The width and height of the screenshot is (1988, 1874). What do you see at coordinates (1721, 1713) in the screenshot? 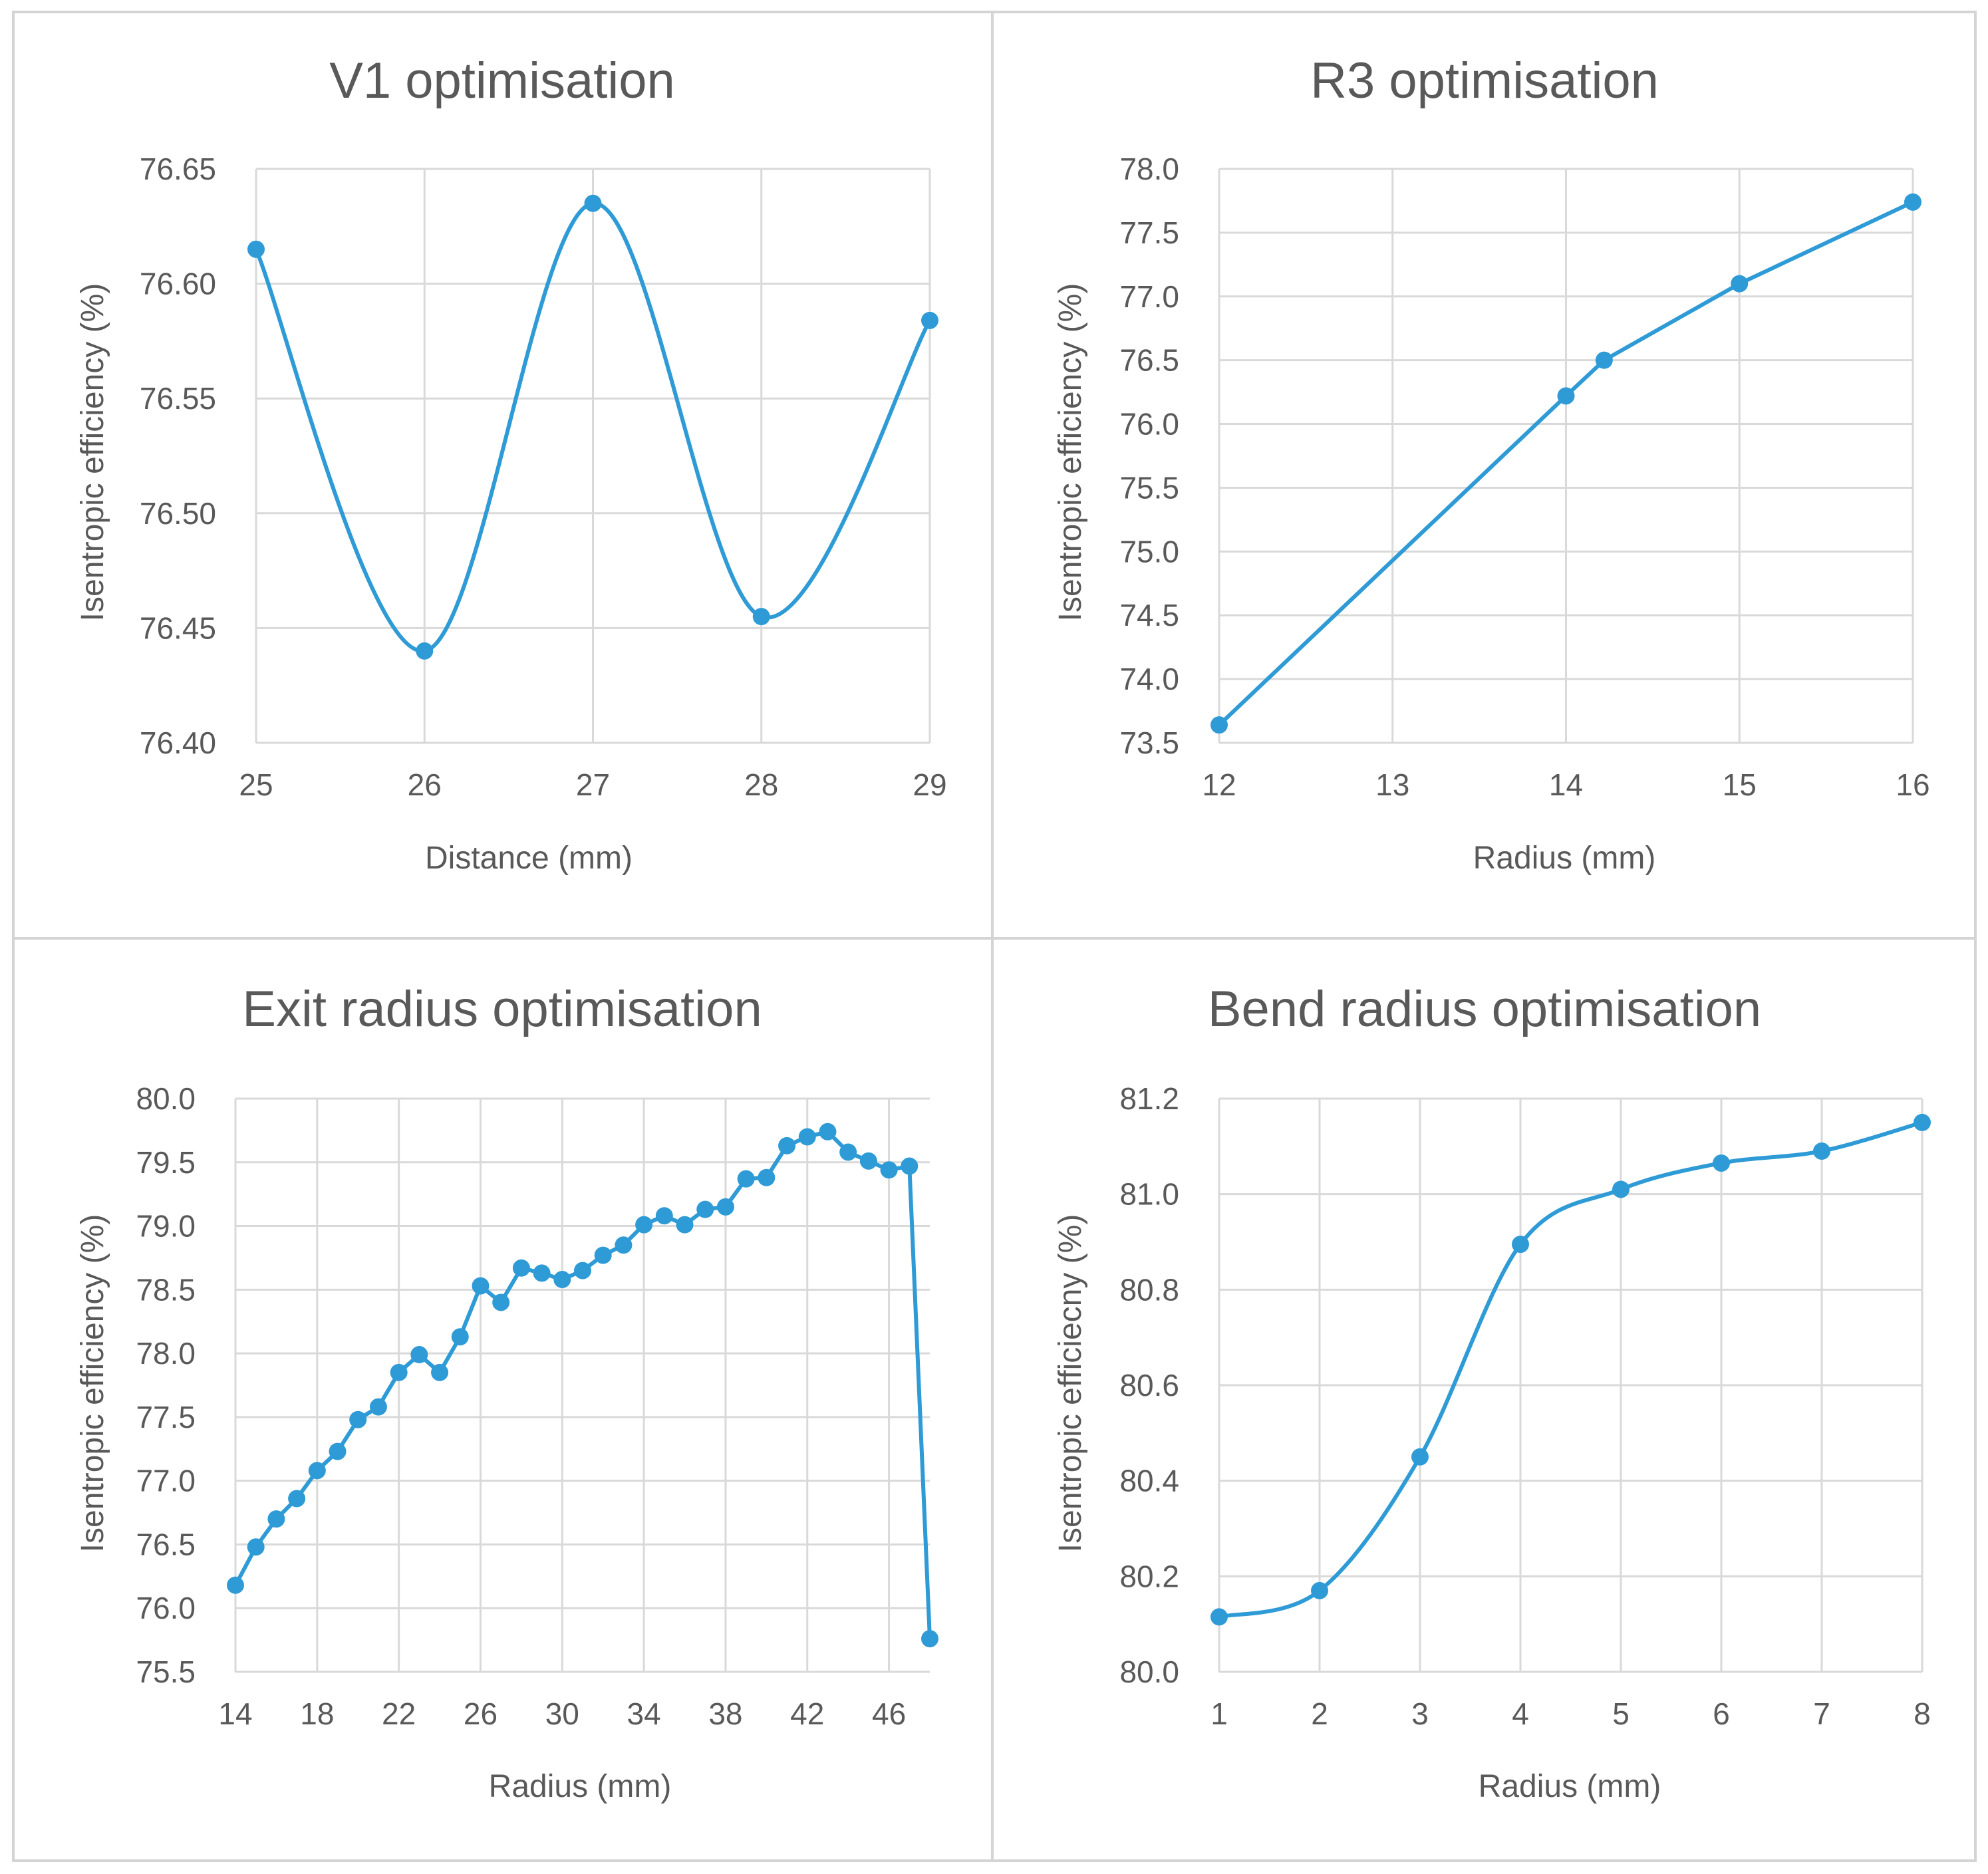
I see `x-tick-label: 6` at bounding box center [1721, 1713].